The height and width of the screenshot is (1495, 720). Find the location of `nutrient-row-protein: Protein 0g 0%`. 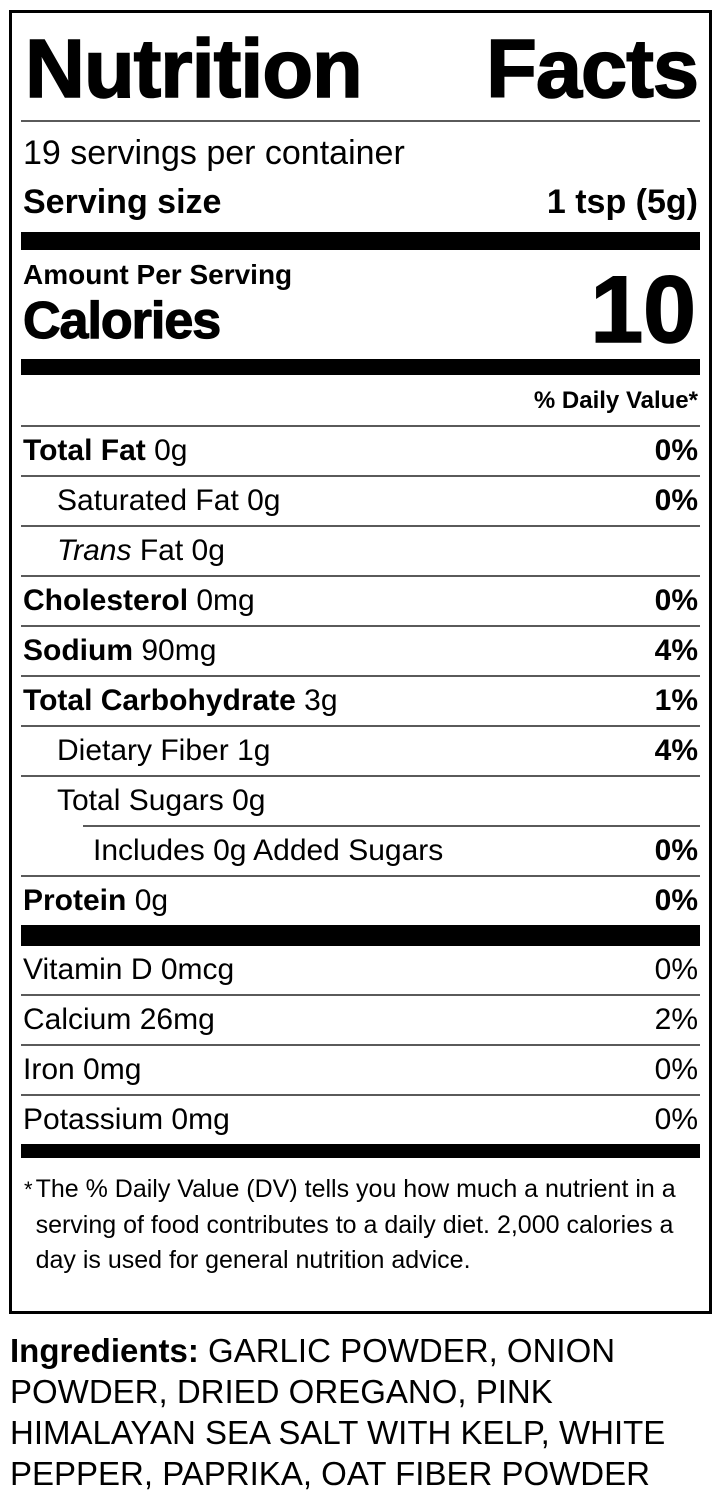

nutrient-row-protein: Protein 0g 0% is located at coordinates (360, 900).